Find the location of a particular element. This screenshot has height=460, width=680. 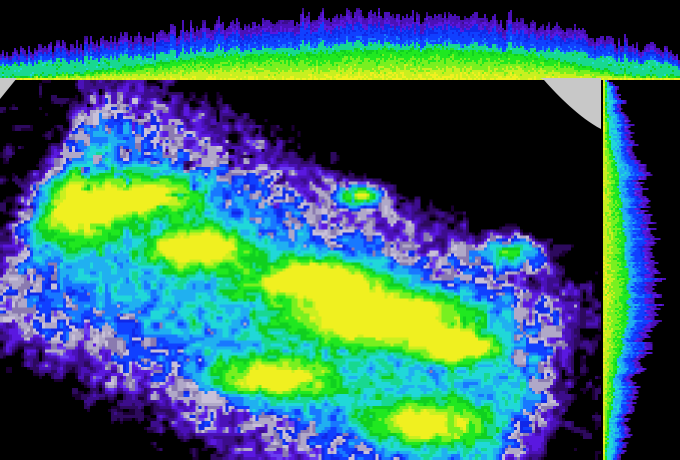

right-projection-canvas is located at coordinates (641, 270).